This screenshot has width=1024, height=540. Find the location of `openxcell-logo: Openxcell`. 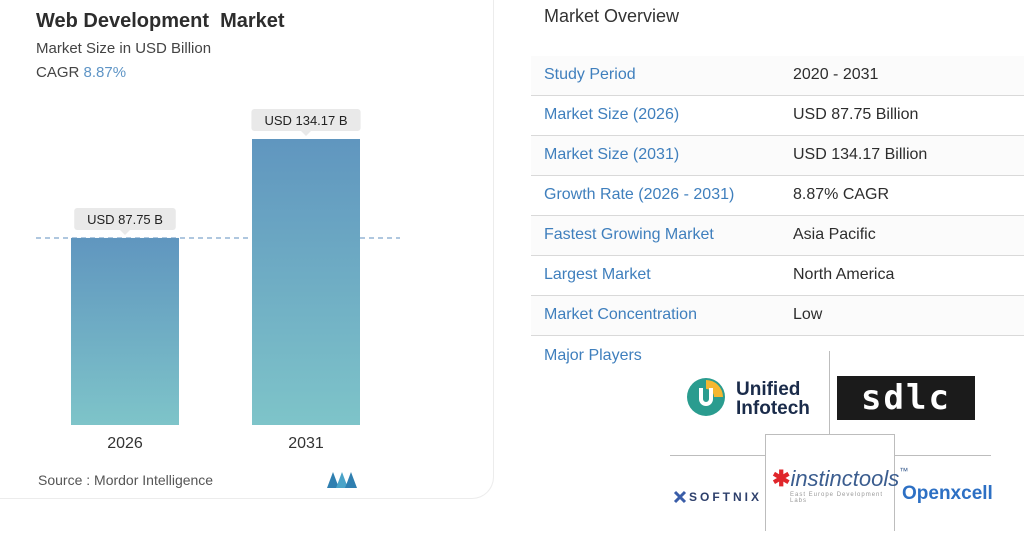

openxcell-logo: Openxcell is located at coordinates (947, 494).